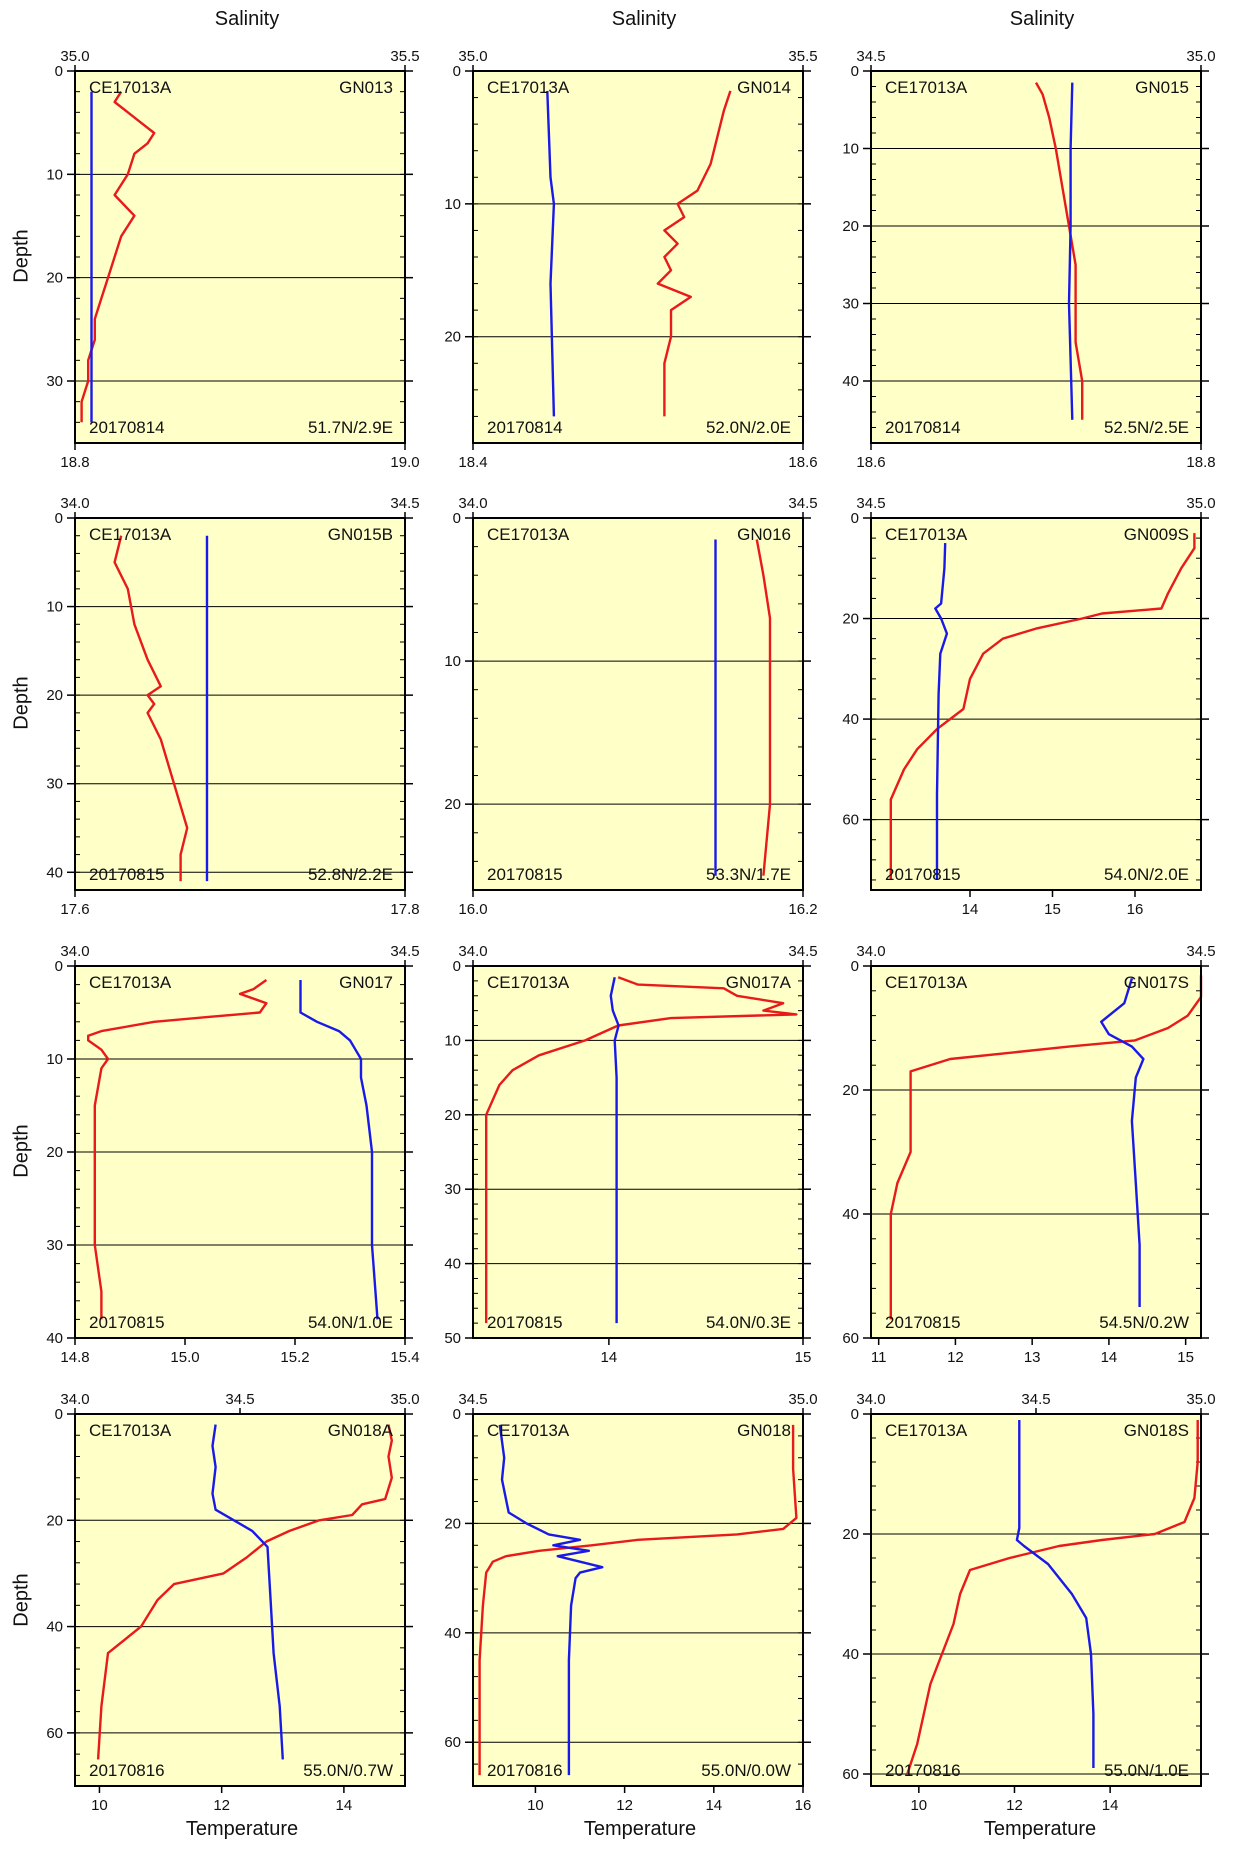 This screenshot has height=1849, width=1234. I want to click on temperature-tick-label: 12, so click(221, 1805).